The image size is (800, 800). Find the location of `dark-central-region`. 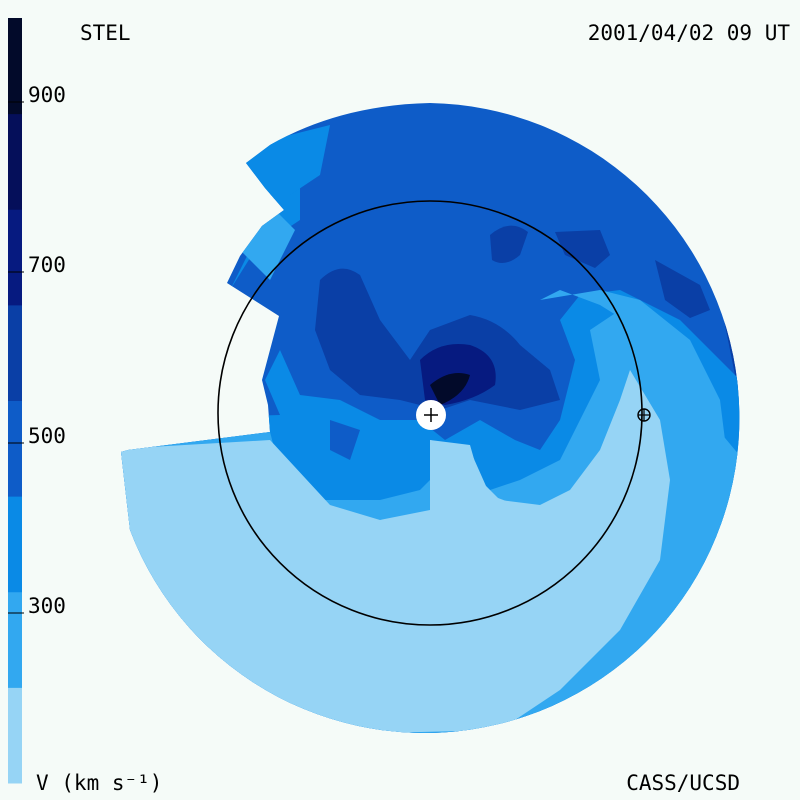

dark-central-region is located at coordinates (437, 339).